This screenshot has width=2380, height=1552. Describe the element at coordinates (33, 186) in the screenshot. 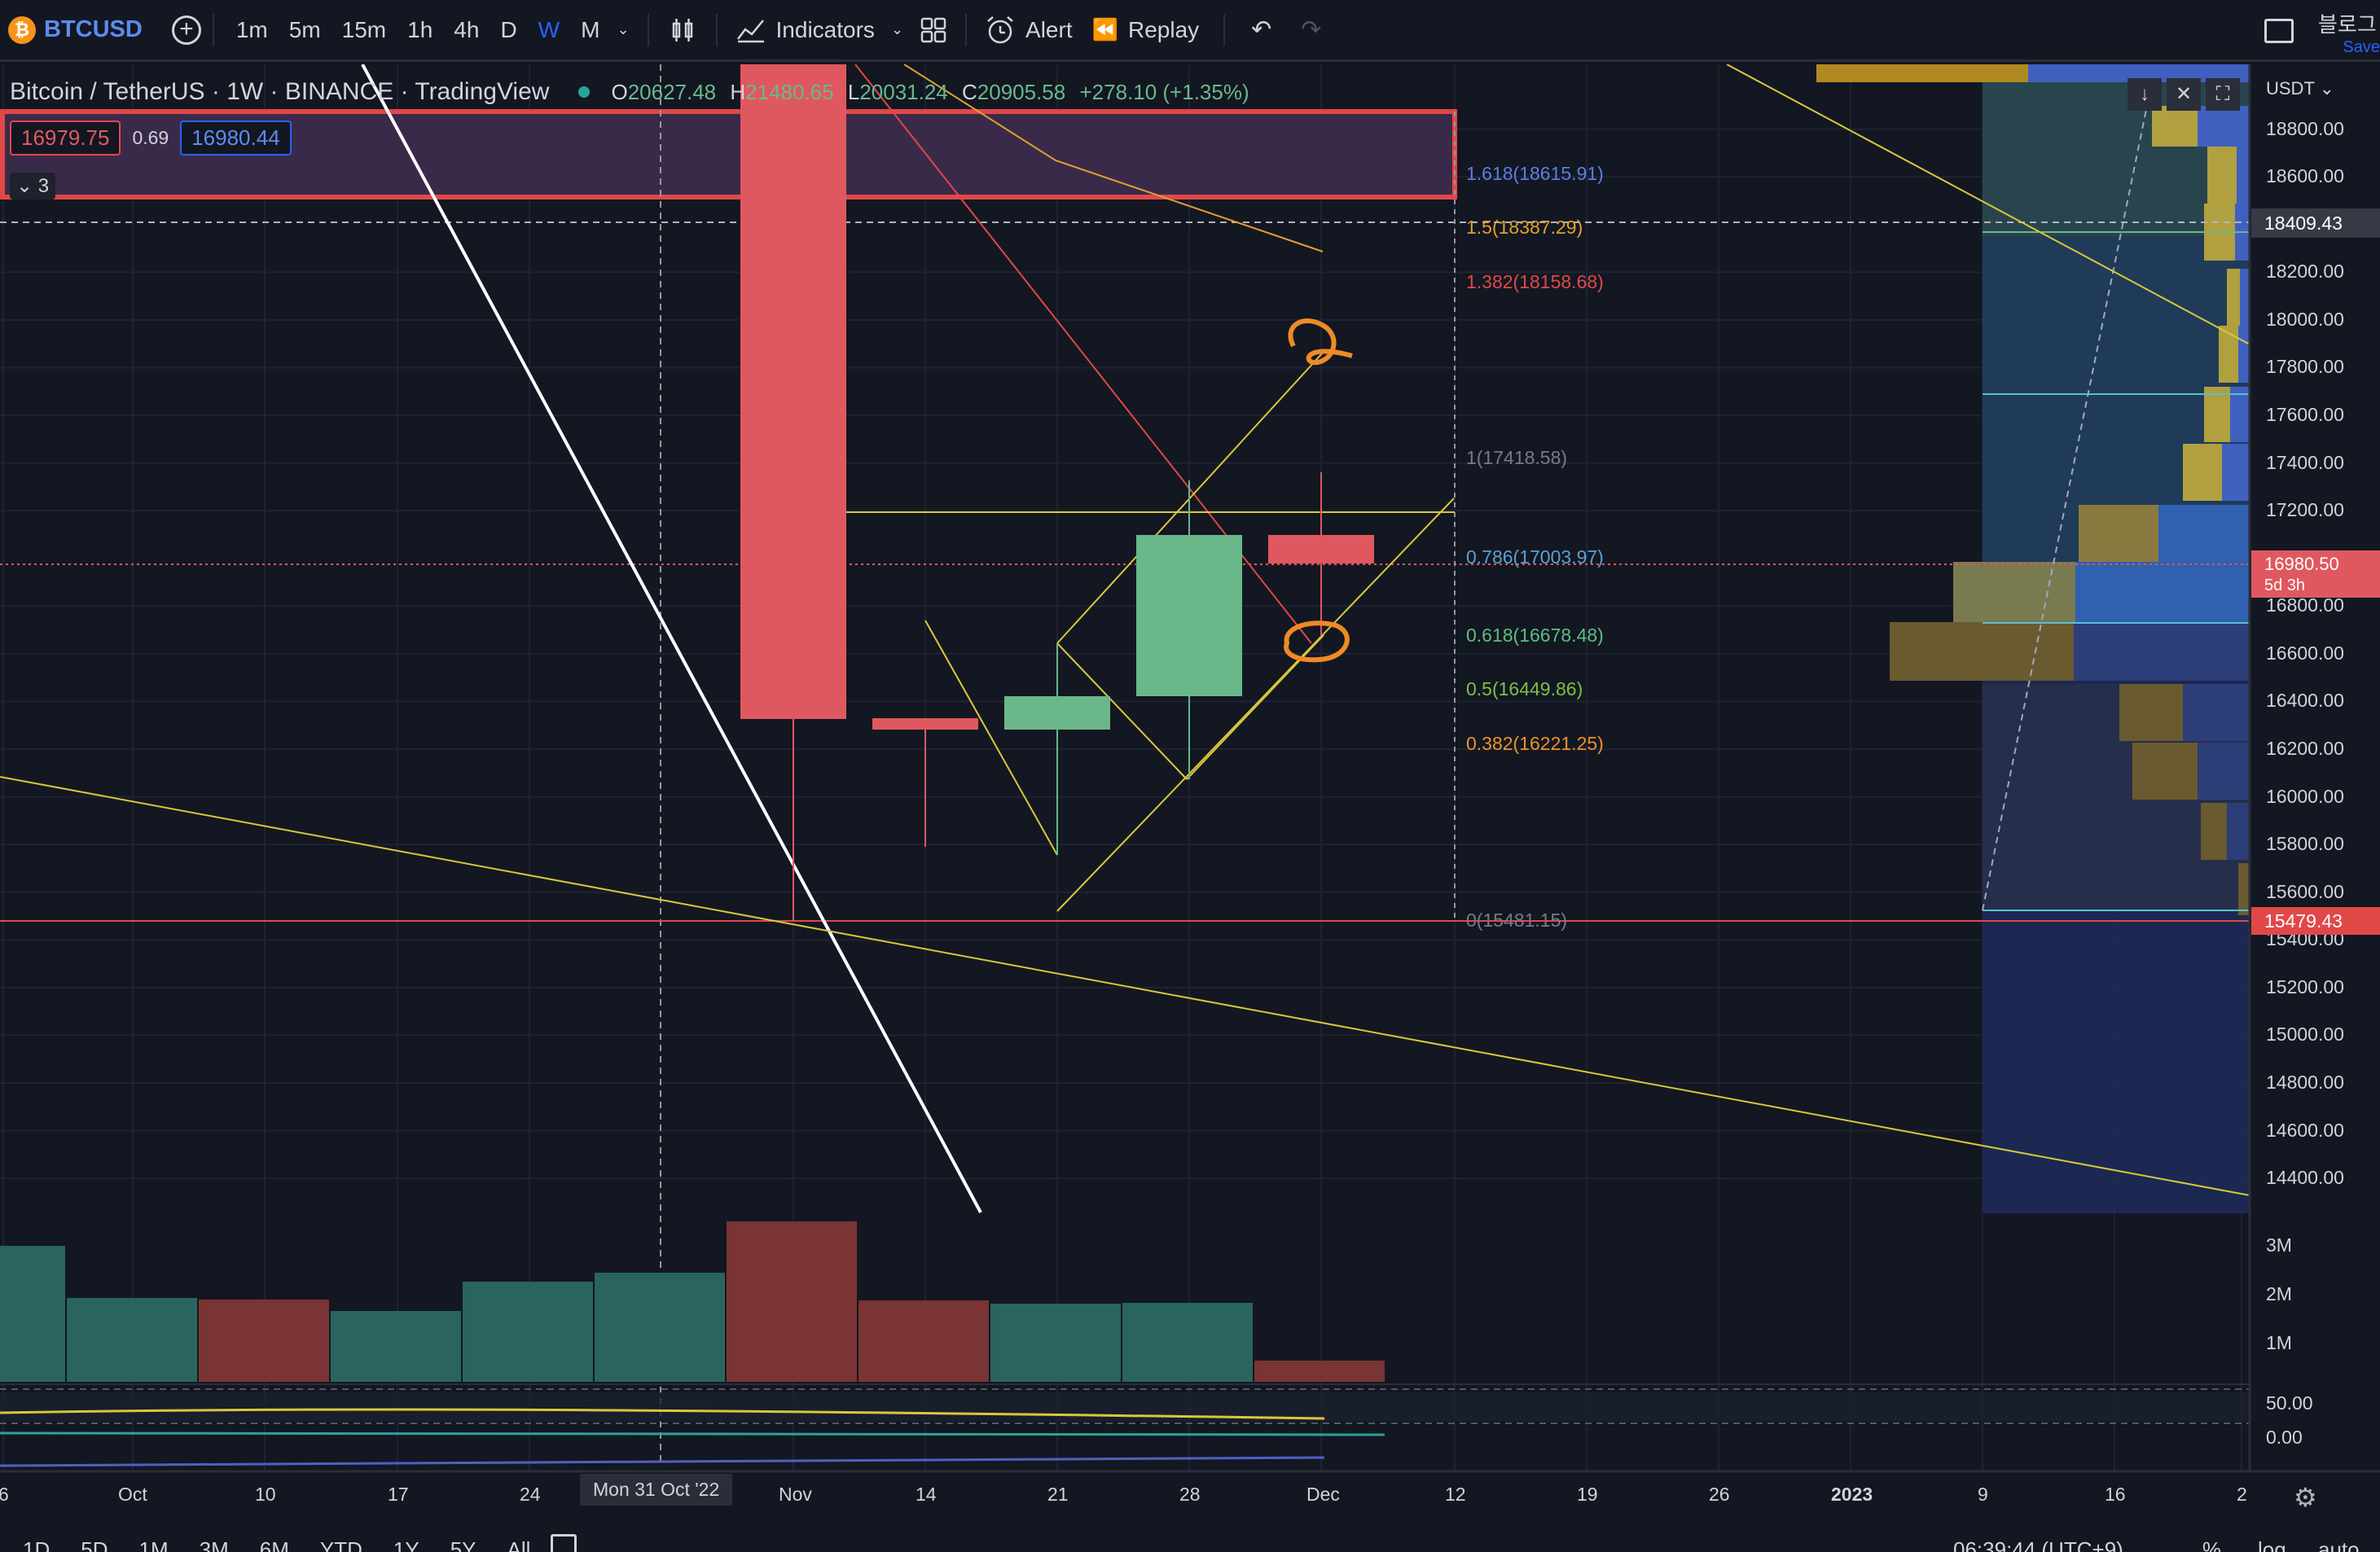

I see `indicators-toggle: ⌄ 3` at that location.